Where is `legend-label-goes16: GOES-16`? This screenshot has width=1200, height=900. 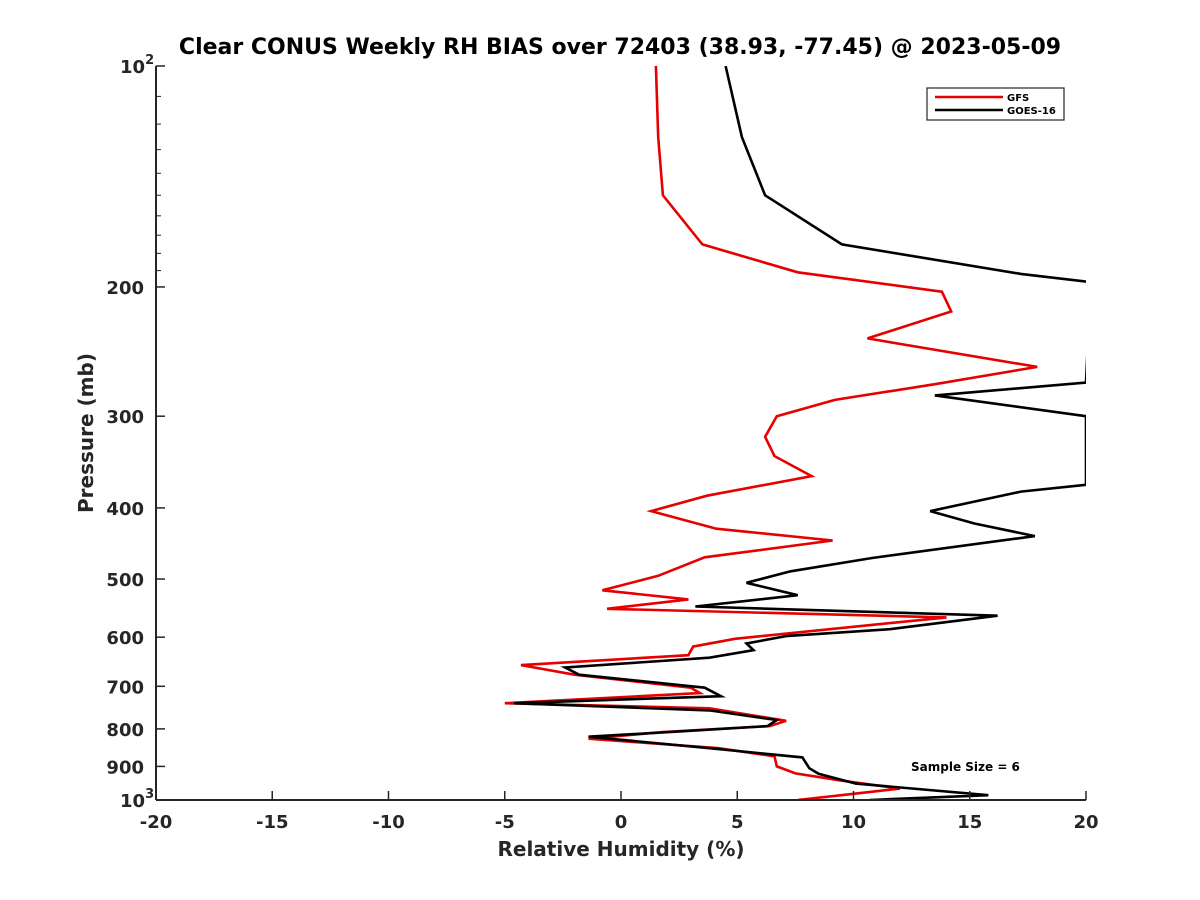 legend-label-goes16: GOES-16 is located at coordinates (1031, 111).